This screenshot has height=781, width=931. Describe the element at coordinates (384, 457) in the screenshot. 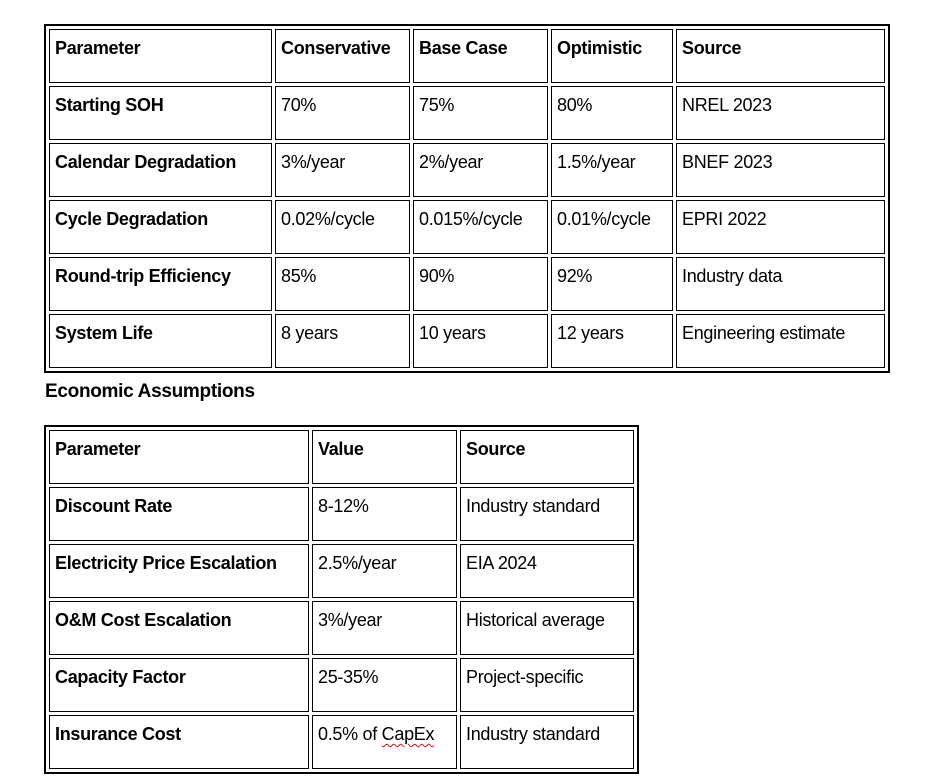

I see `column-header-cell: Value` at that location.